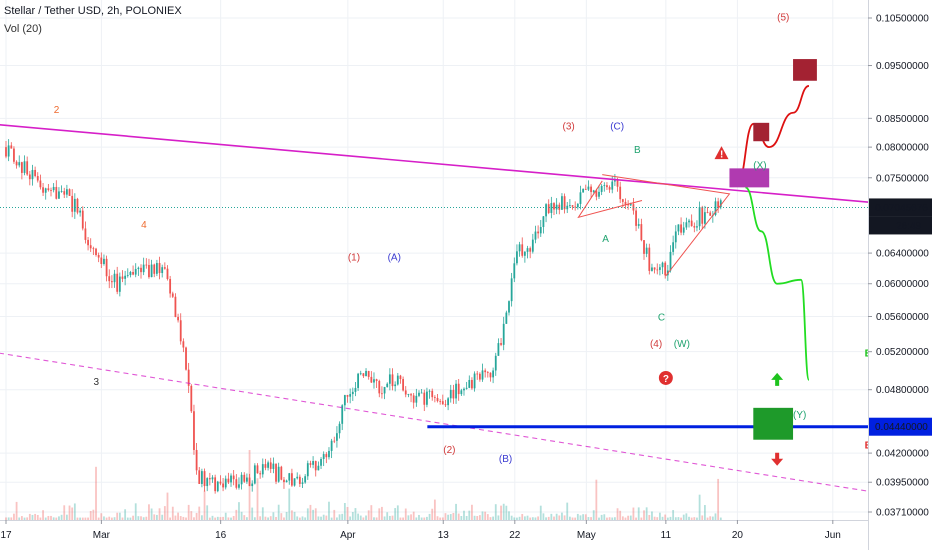  I want to click on wave-label: (W), so click(682, 344).